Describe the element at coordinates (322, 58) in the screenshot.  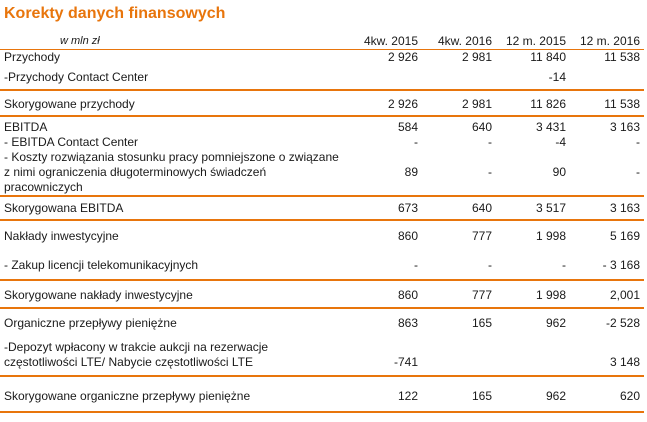
I see `table-row: Przychody 2 926 2 981 11 840 11 538` at that location.